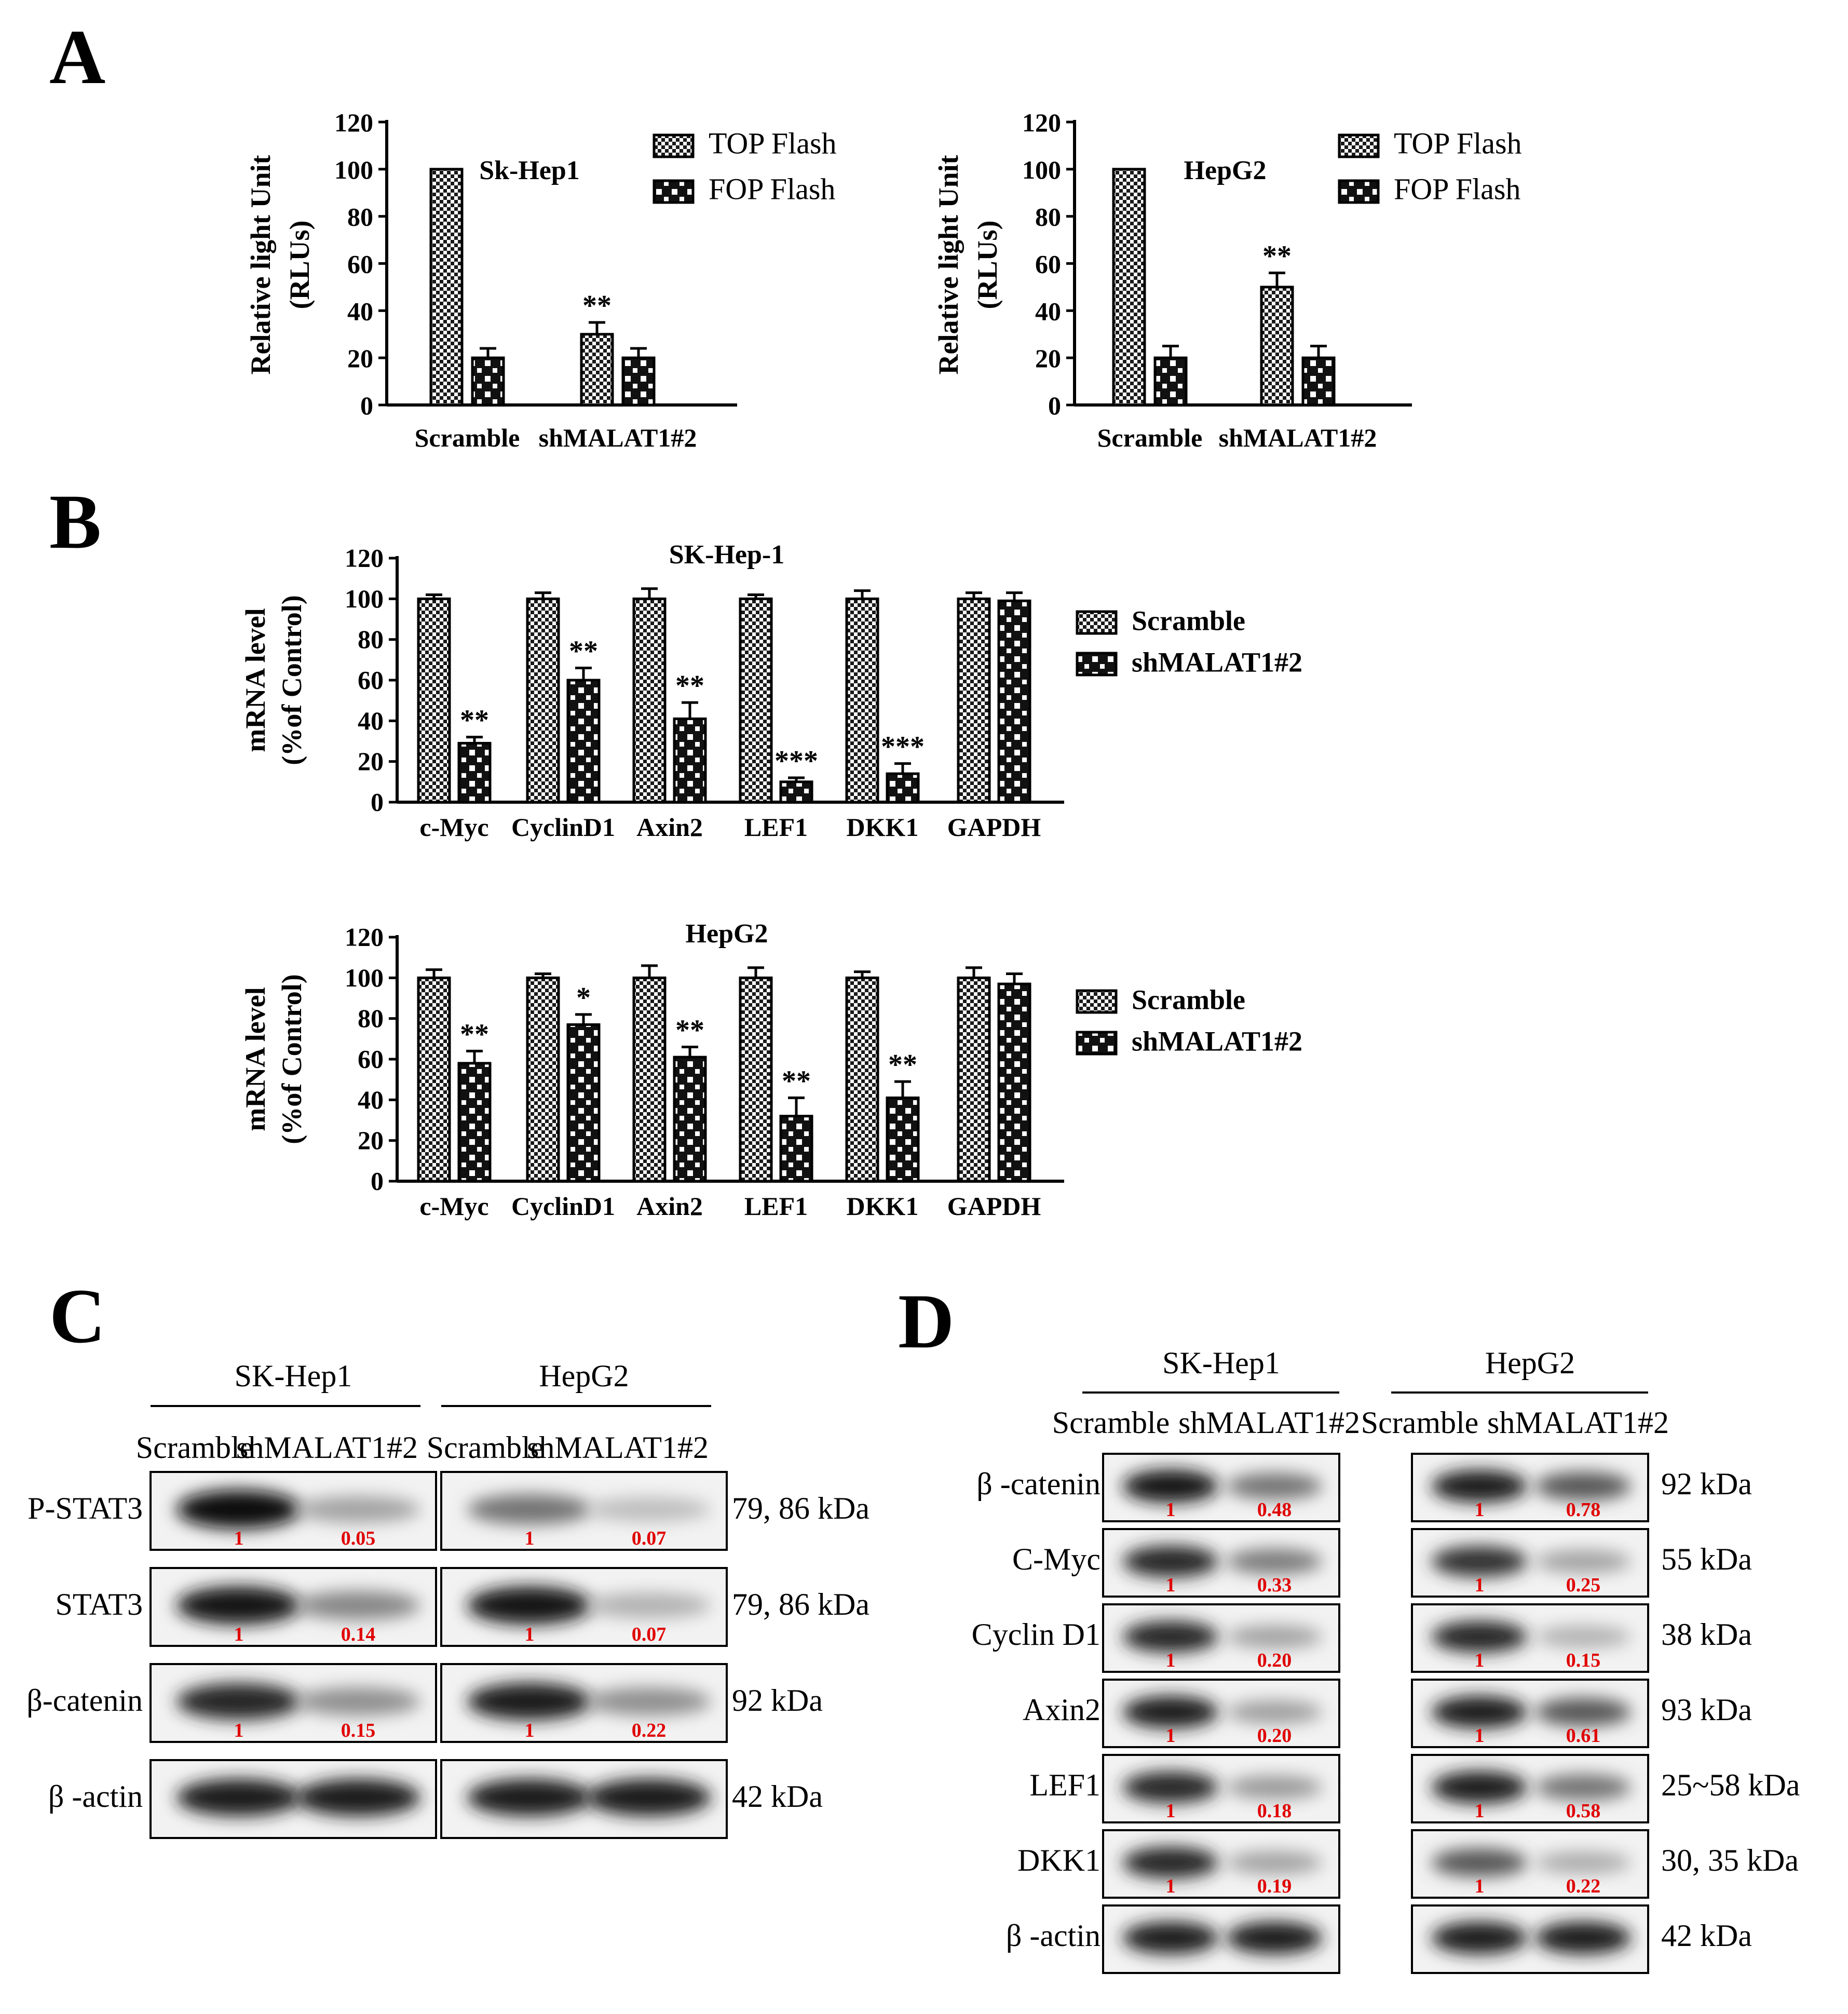 The image size is (1848, 2014). What do you see at coordinates (903, 747) in the screenshot?
I see `significance-label: ***` at bounding box center [903, 747].